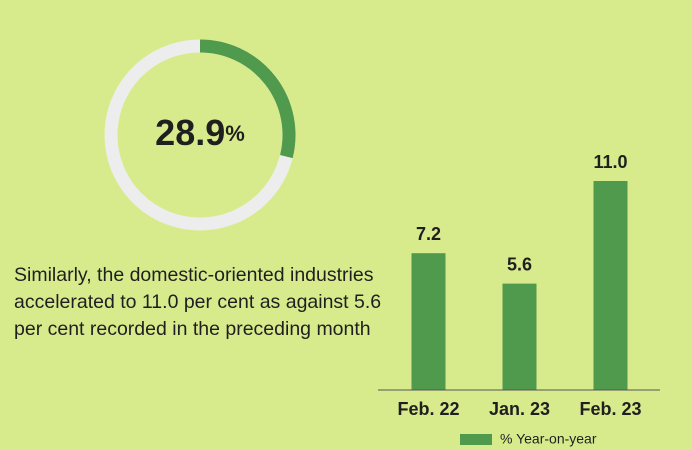 The image size is (692, 450). I want to click on bar-value-label: 7.2, so click(428, 234).